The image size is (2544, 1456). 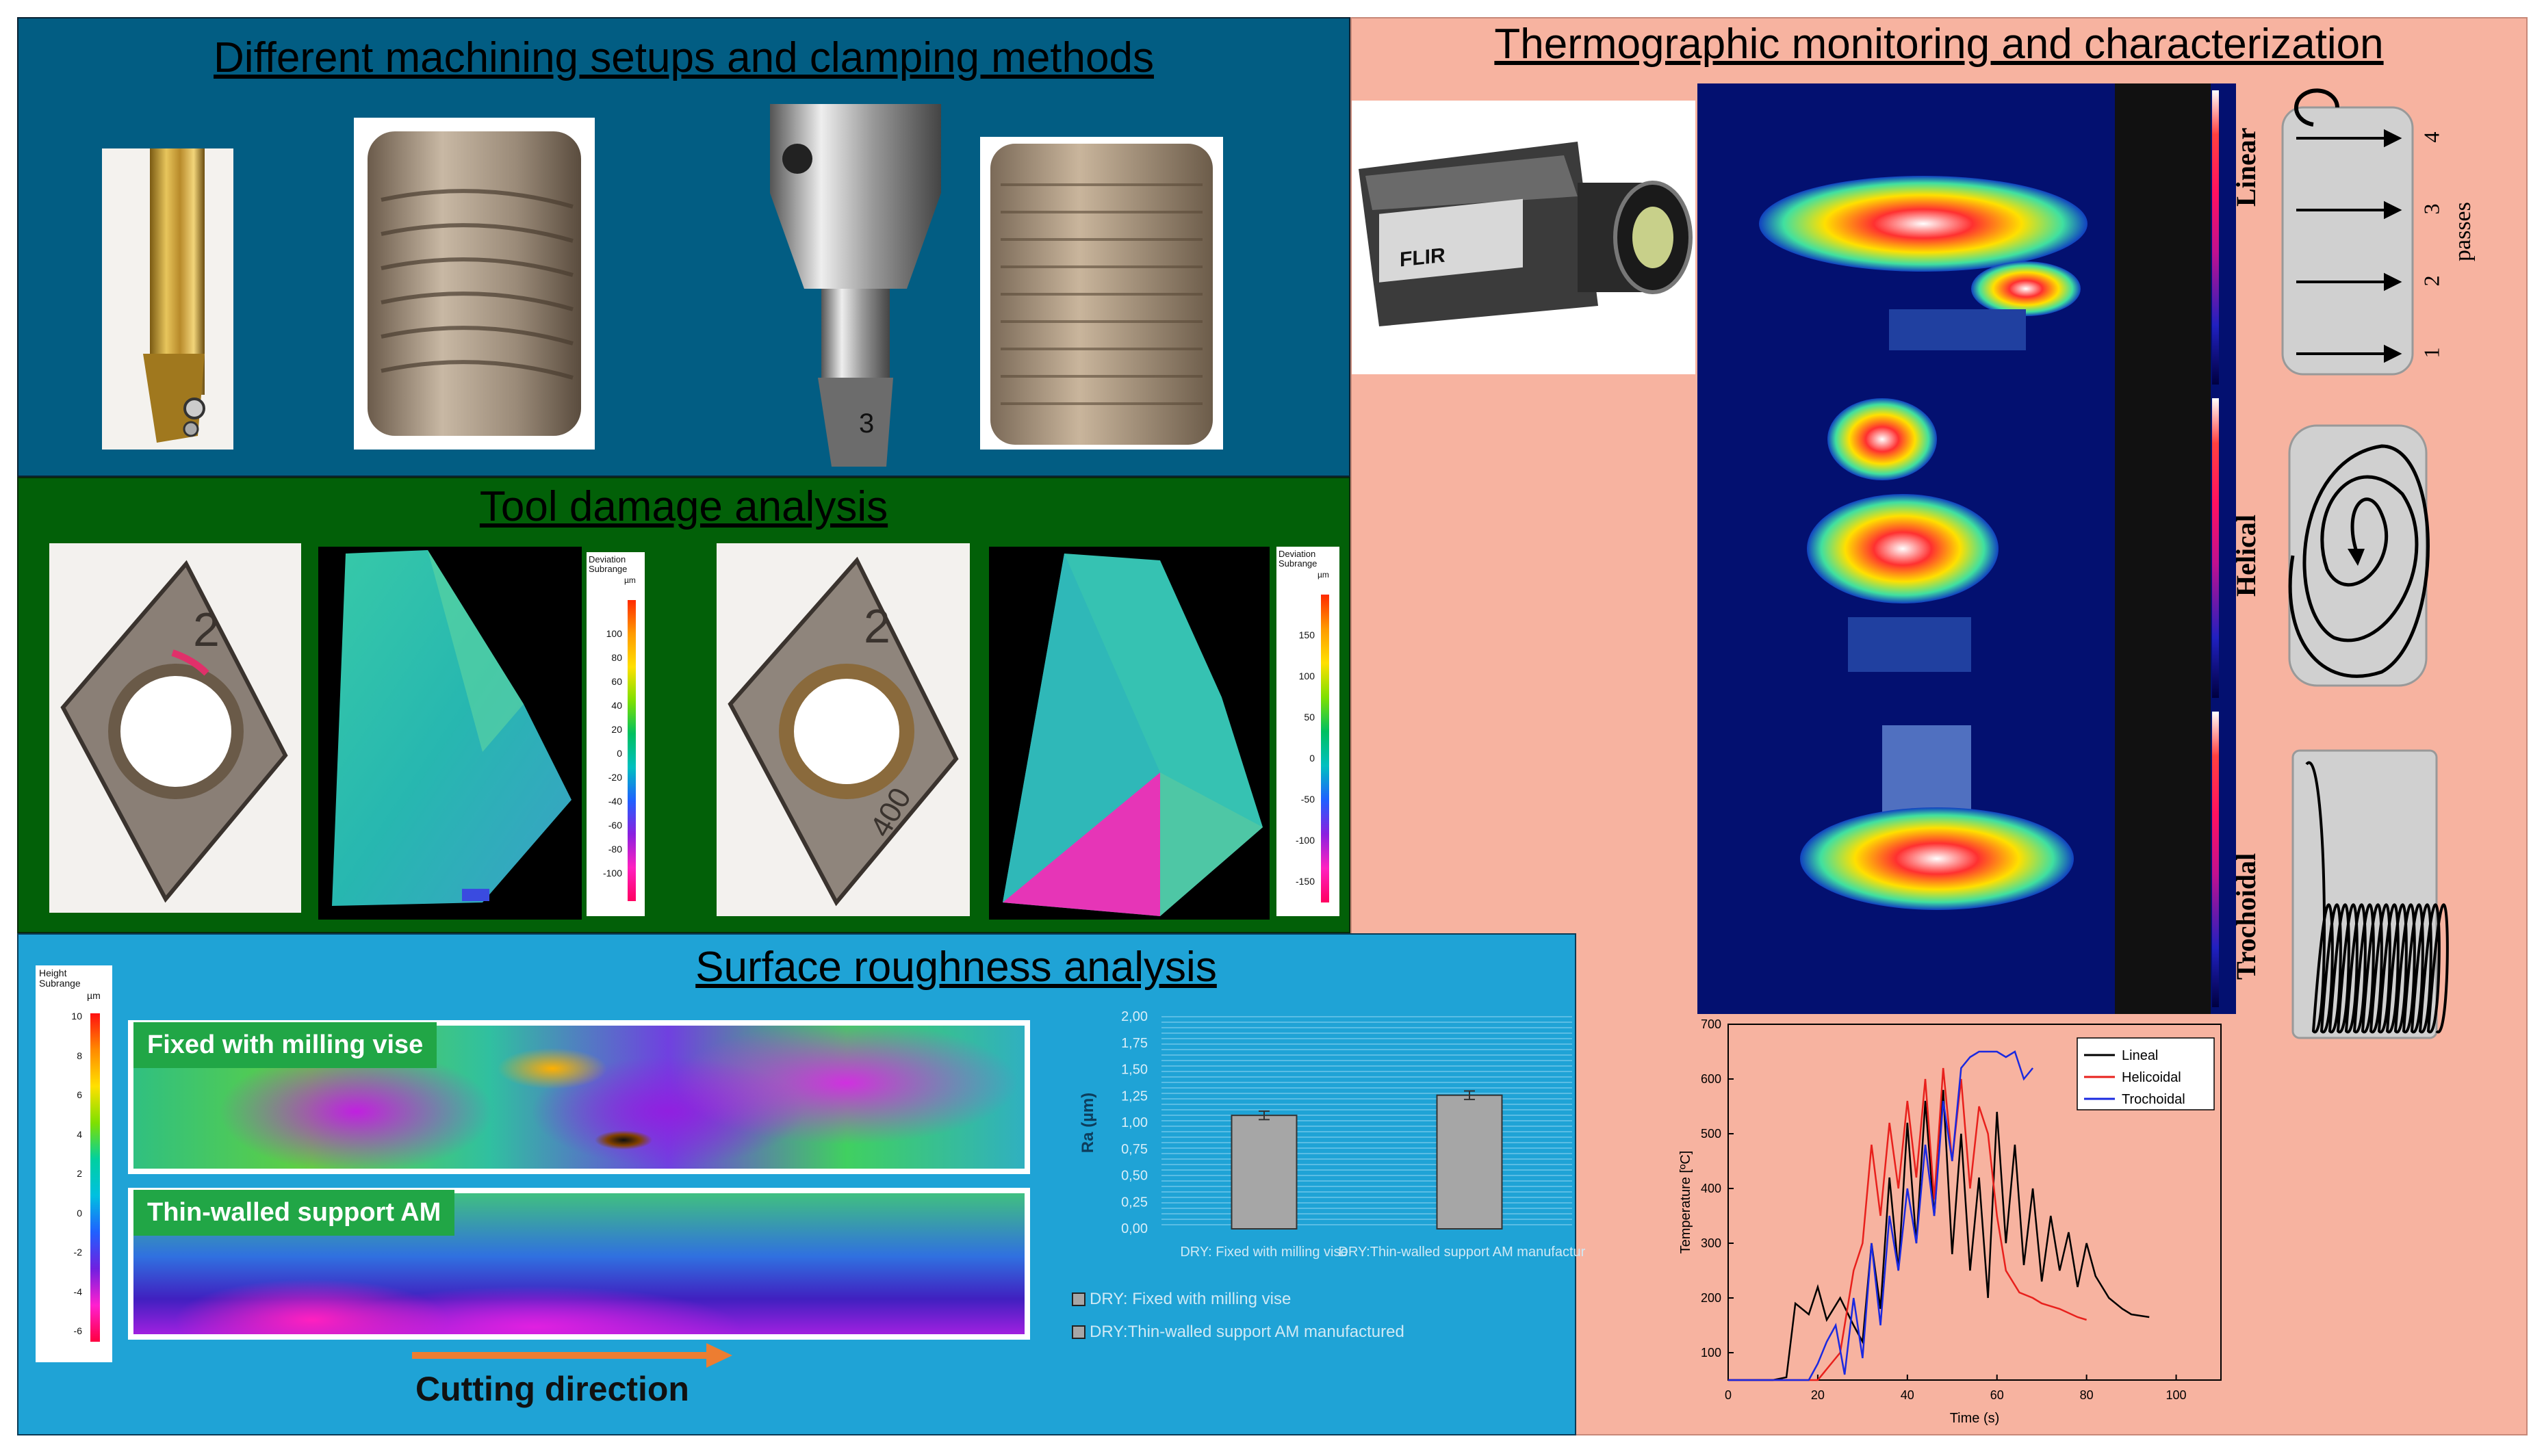 I want to click on spindle-holder-photo: 3, so click(x=856, y=288).